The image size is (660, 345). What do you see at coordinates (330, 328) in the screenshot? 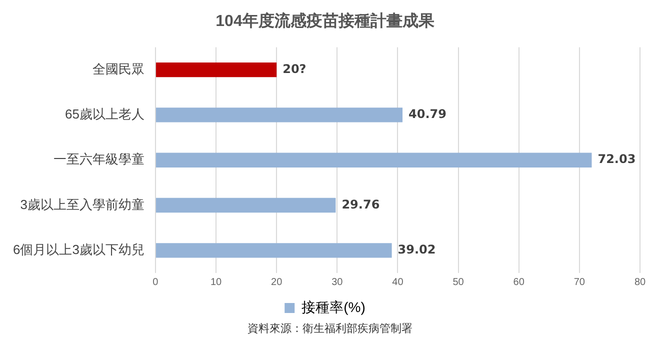
I see `source-note: 資料來源：衛生福利部疾病管制署` at bounding box center [330, 328].